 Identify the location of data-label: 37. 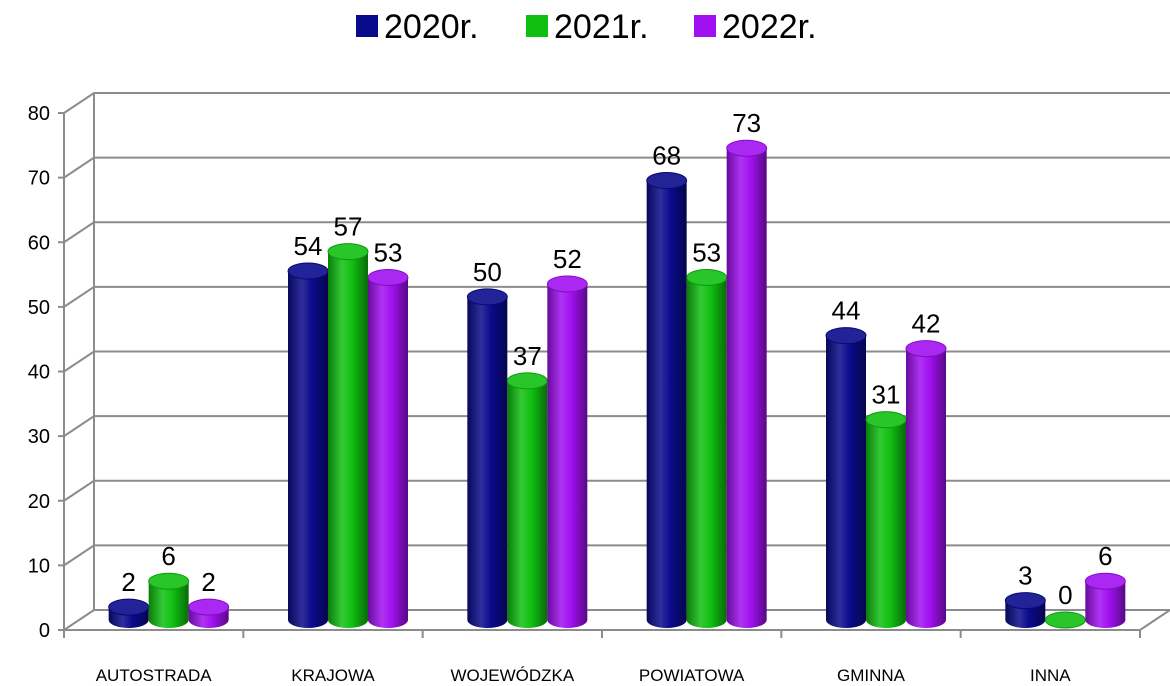
(527, 356).